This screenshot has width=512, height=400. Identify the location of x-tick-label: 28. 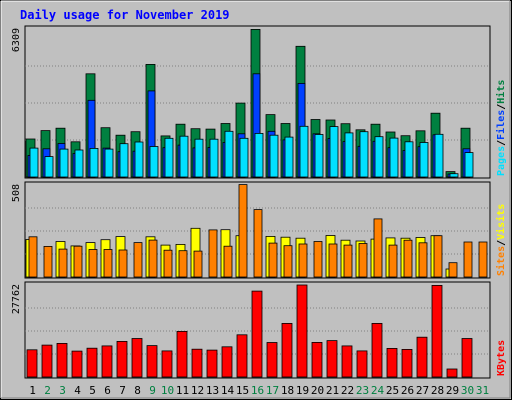
(437, 390).